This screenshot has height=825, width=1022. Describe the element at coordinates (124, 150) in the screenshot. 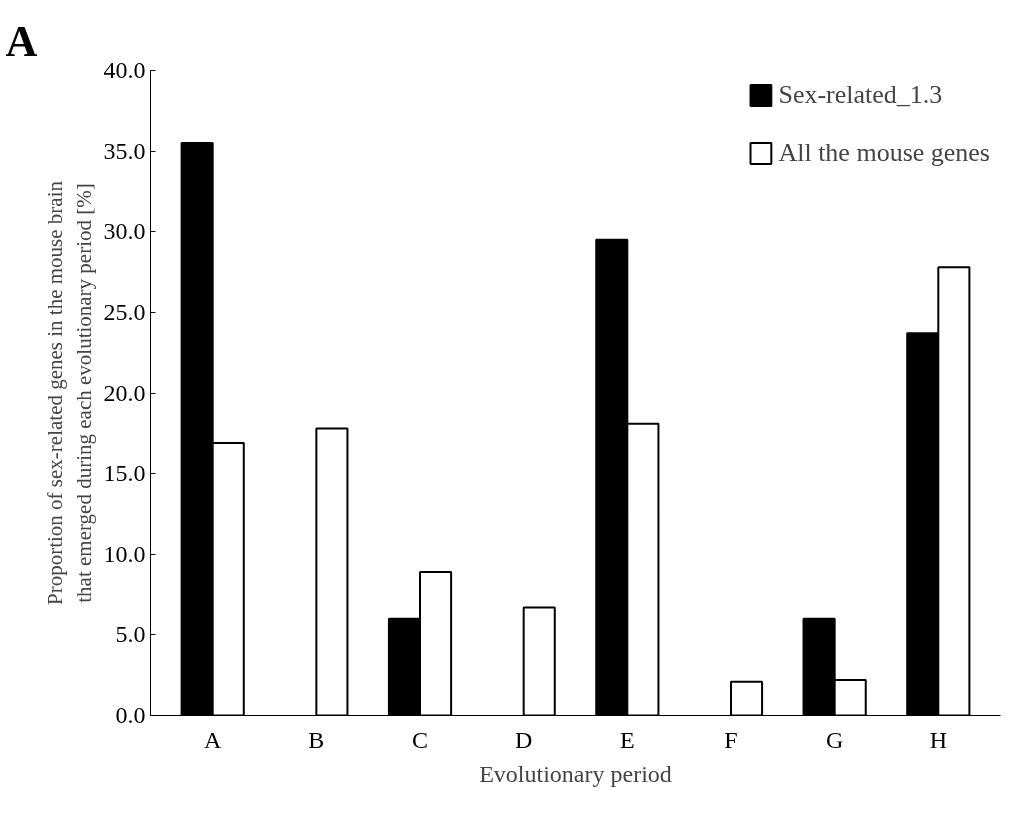

I see `y-tick-label: 35.0` at that location.